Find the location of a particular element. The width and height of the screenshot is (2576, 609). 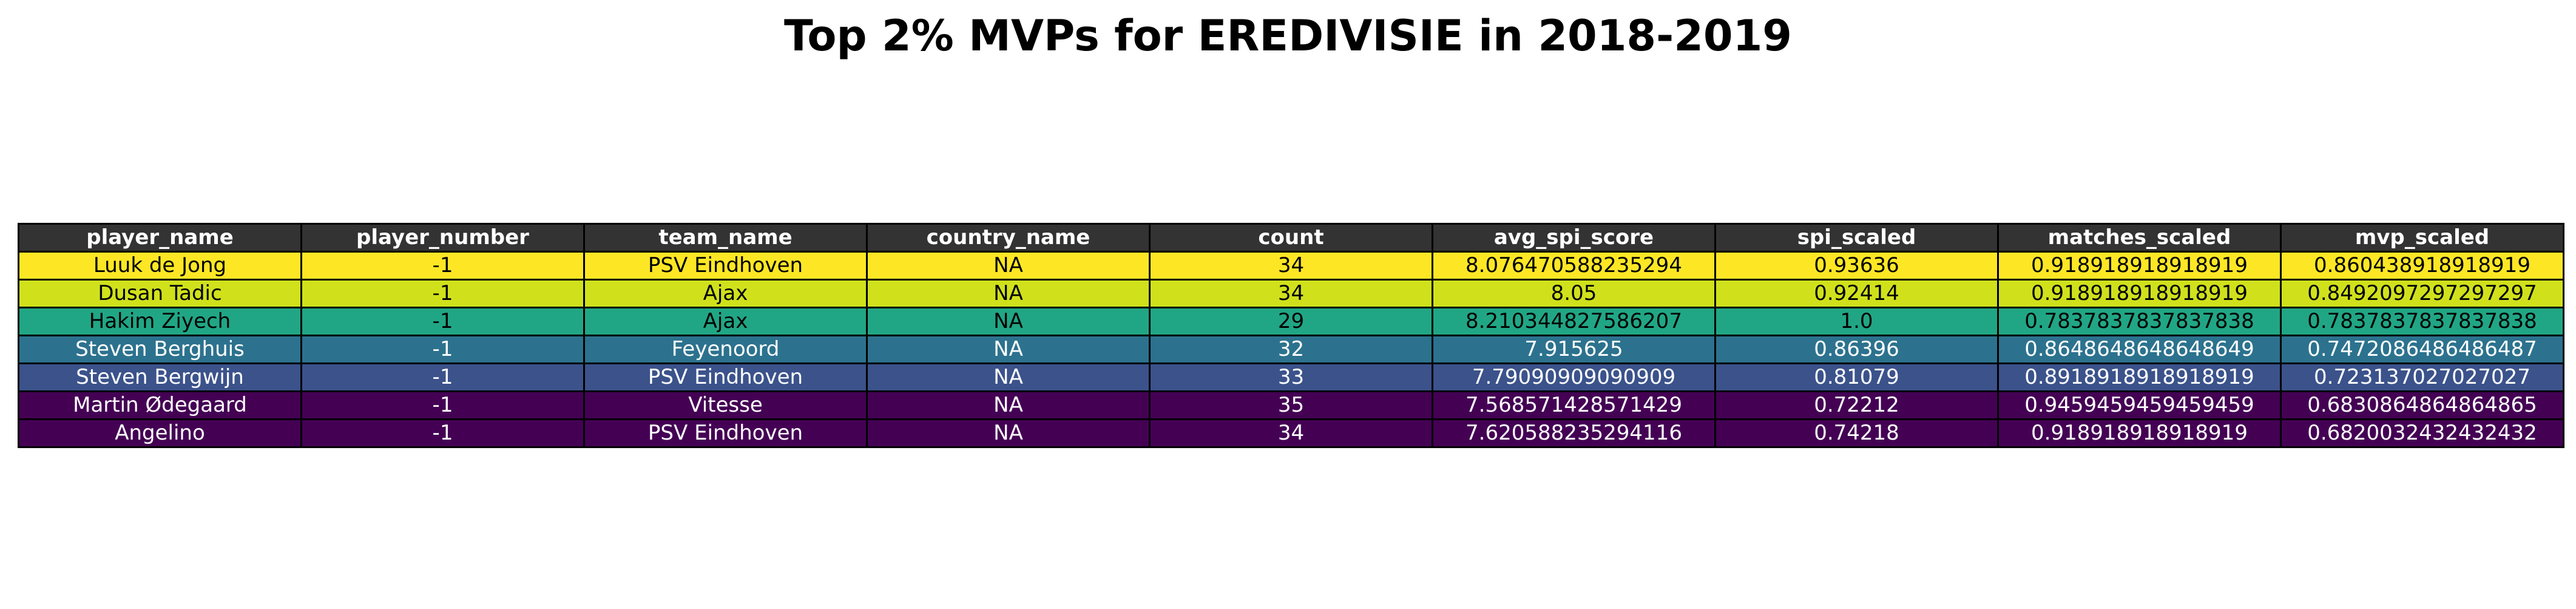

header-player-name: player_name is located at coordinates (160, 238).